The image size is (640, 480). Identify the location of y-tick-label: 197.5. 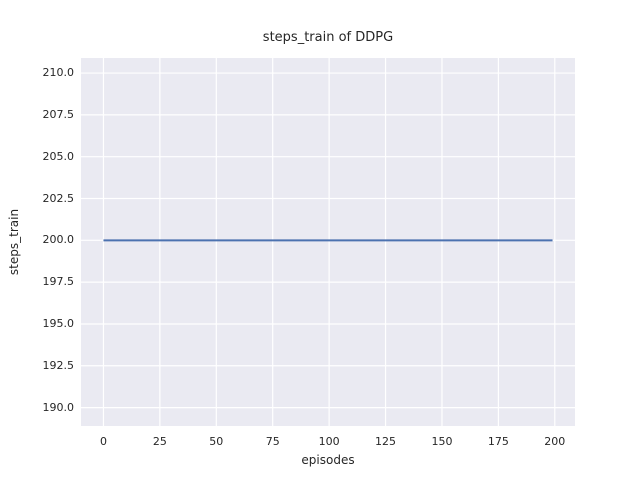
(58, 282).